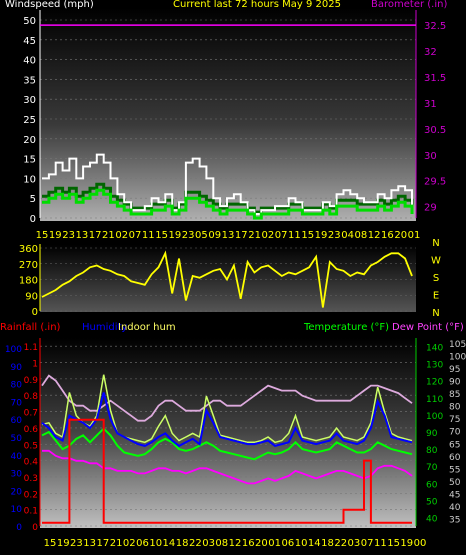  What do you see at coordinates (33, 199) in the screenshot?
I see `wind-tick-label: 5` at bounding box center [33, 199].